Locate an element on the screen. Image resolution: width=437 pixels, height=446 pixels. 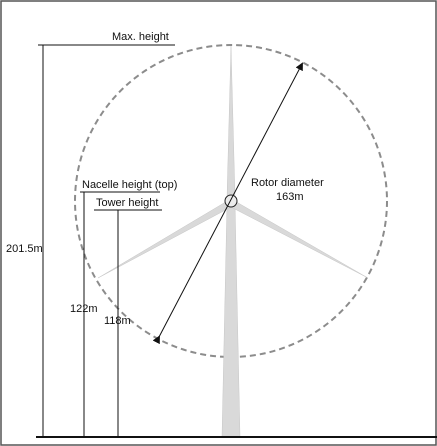
rotor-diameter-value: 163m is located at coordinates (290, 197).